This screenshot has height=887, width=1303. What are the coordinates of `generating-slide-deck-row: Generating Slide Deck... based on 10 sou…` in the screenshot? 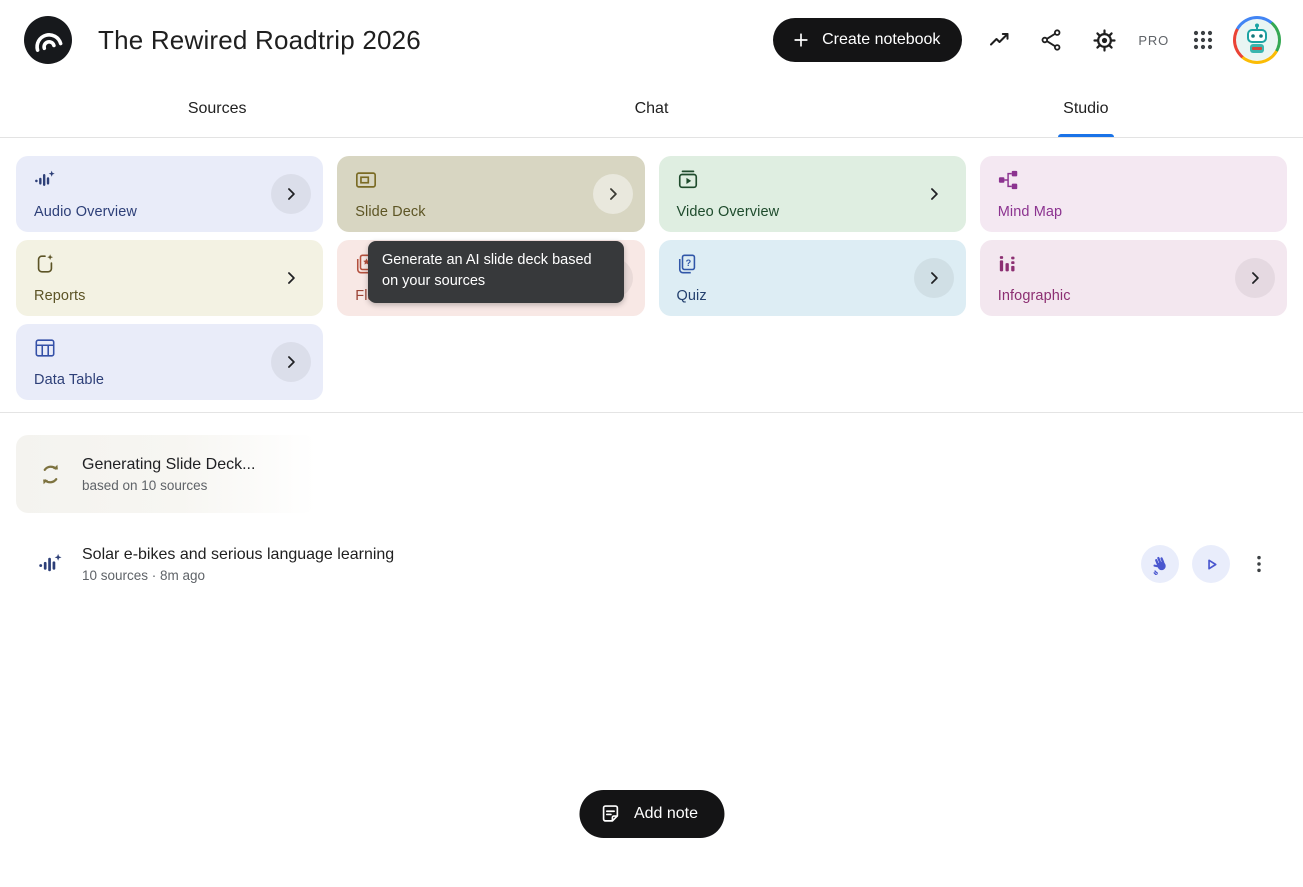 It's located at (166, 474).